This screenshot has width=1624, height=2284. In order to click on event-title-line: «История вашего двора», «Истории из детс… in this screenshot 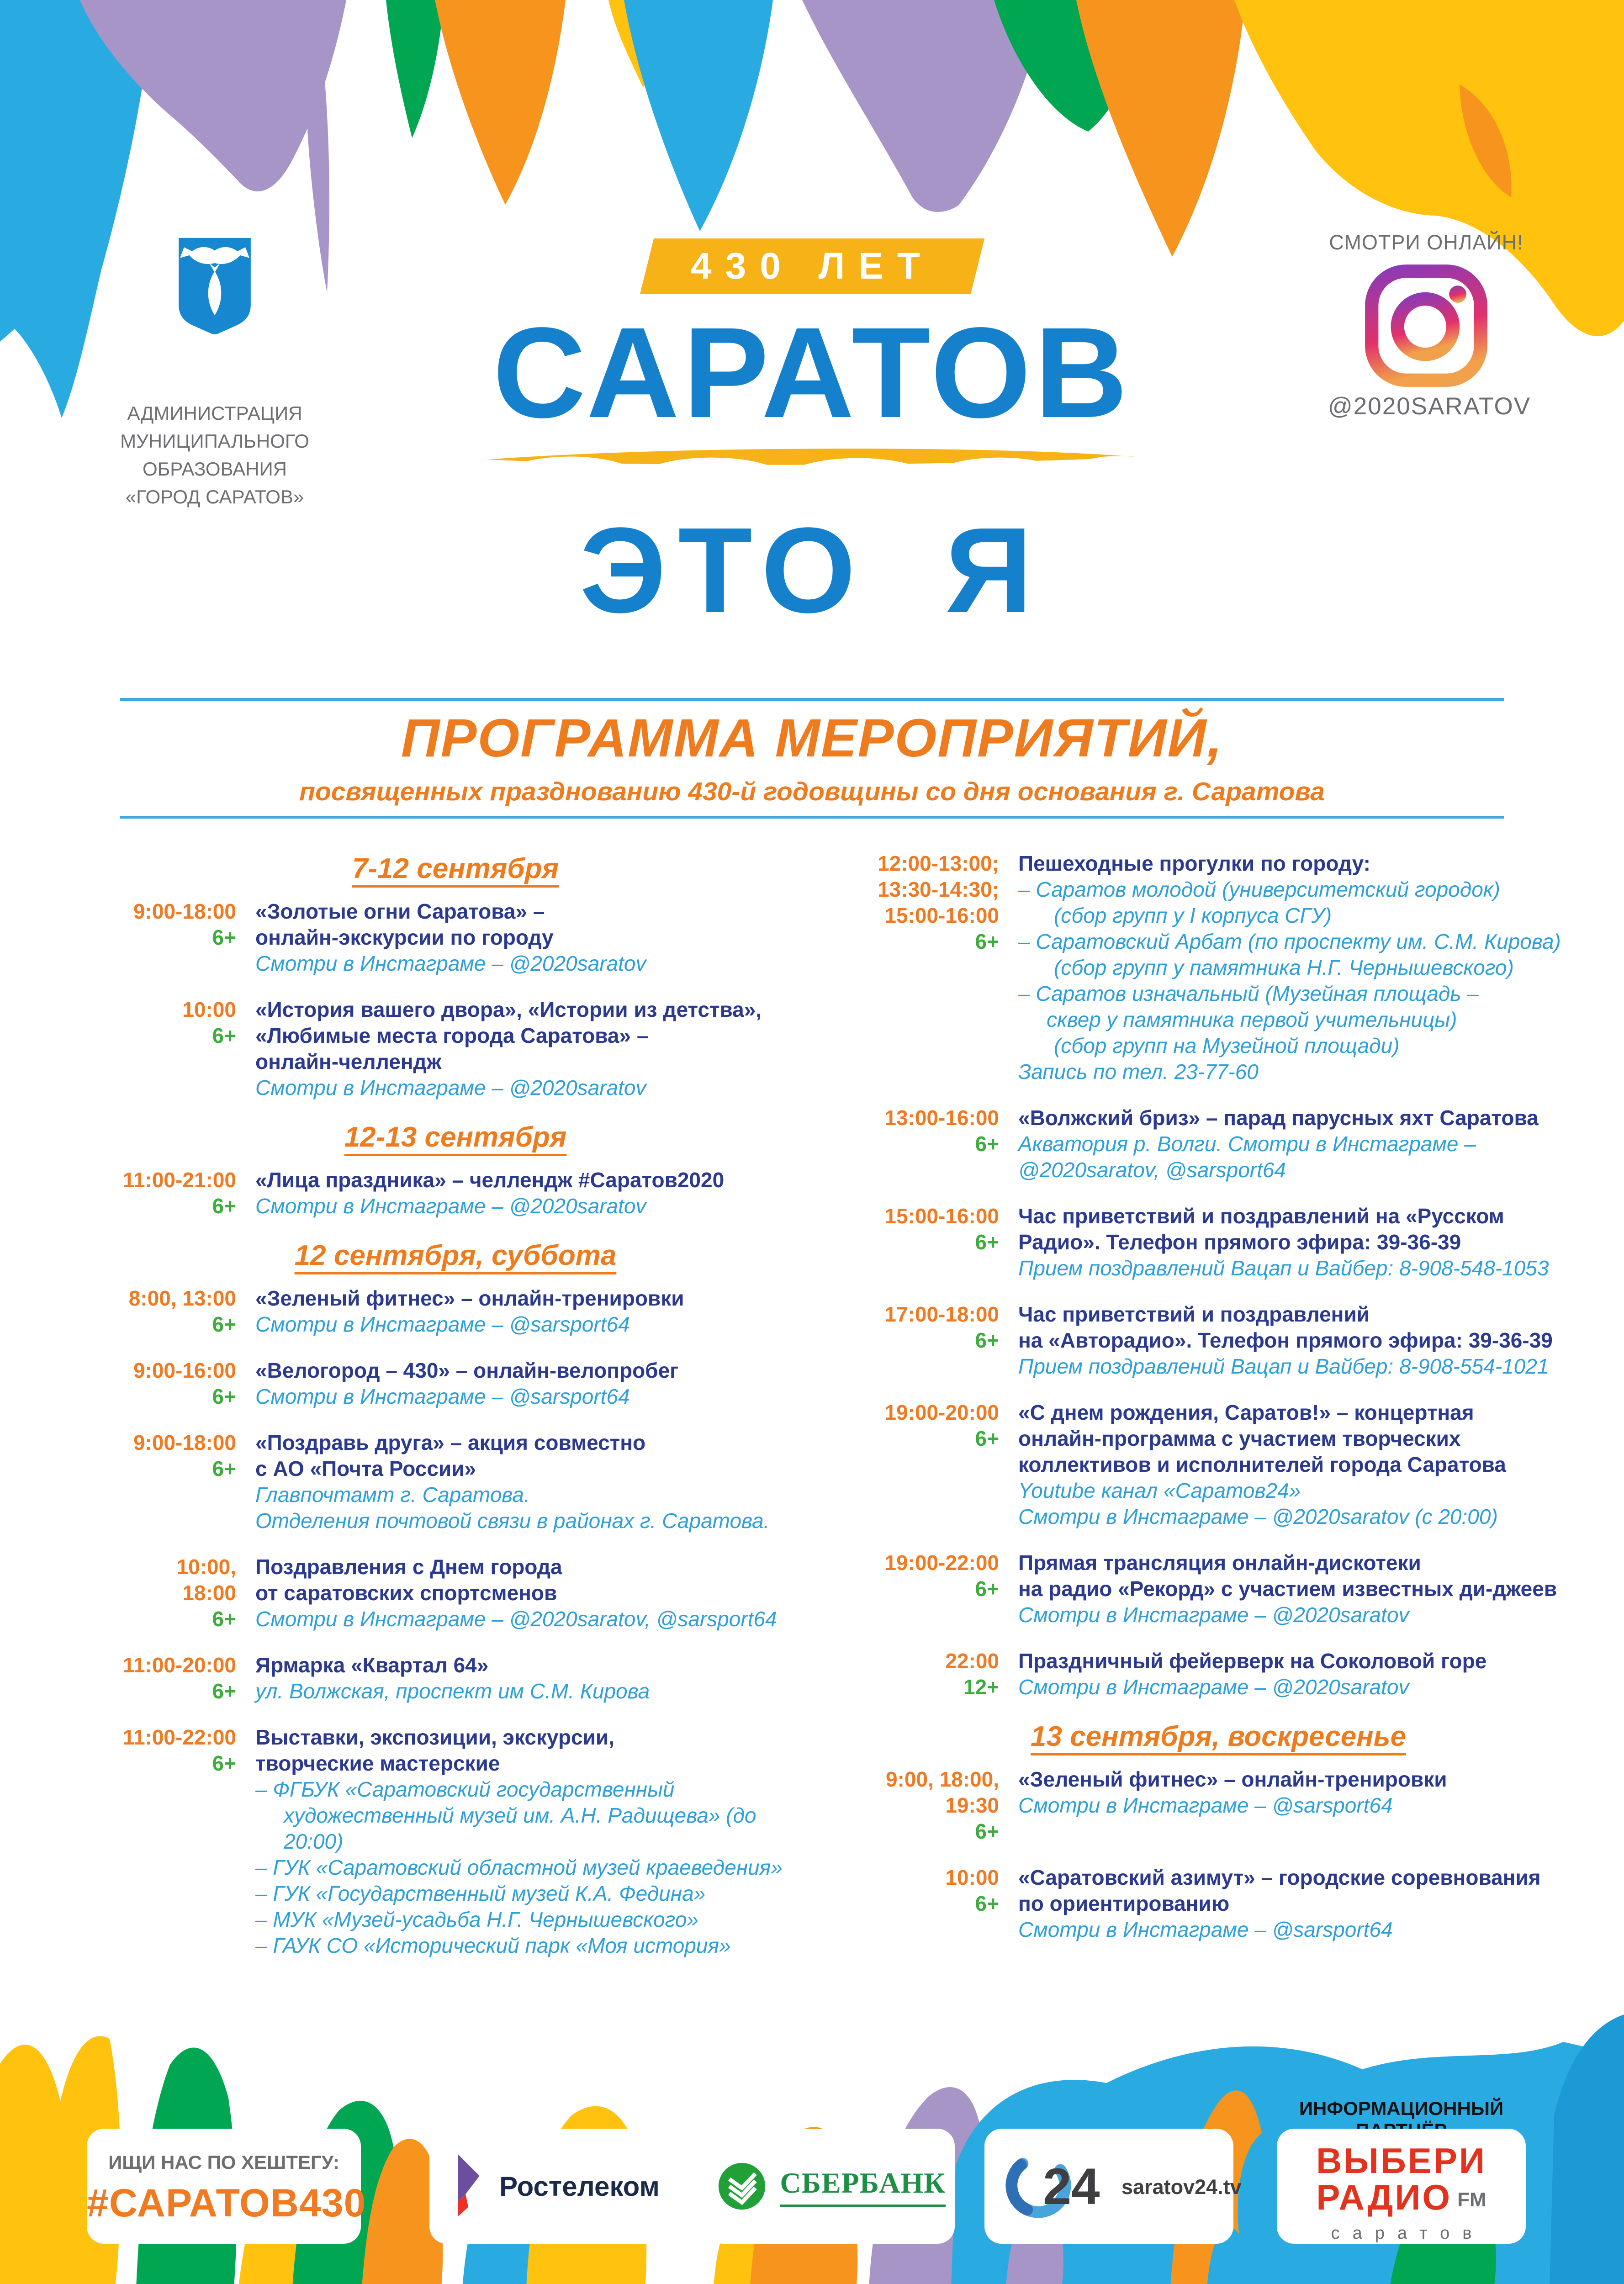, I will do `click(509, 1009)`.